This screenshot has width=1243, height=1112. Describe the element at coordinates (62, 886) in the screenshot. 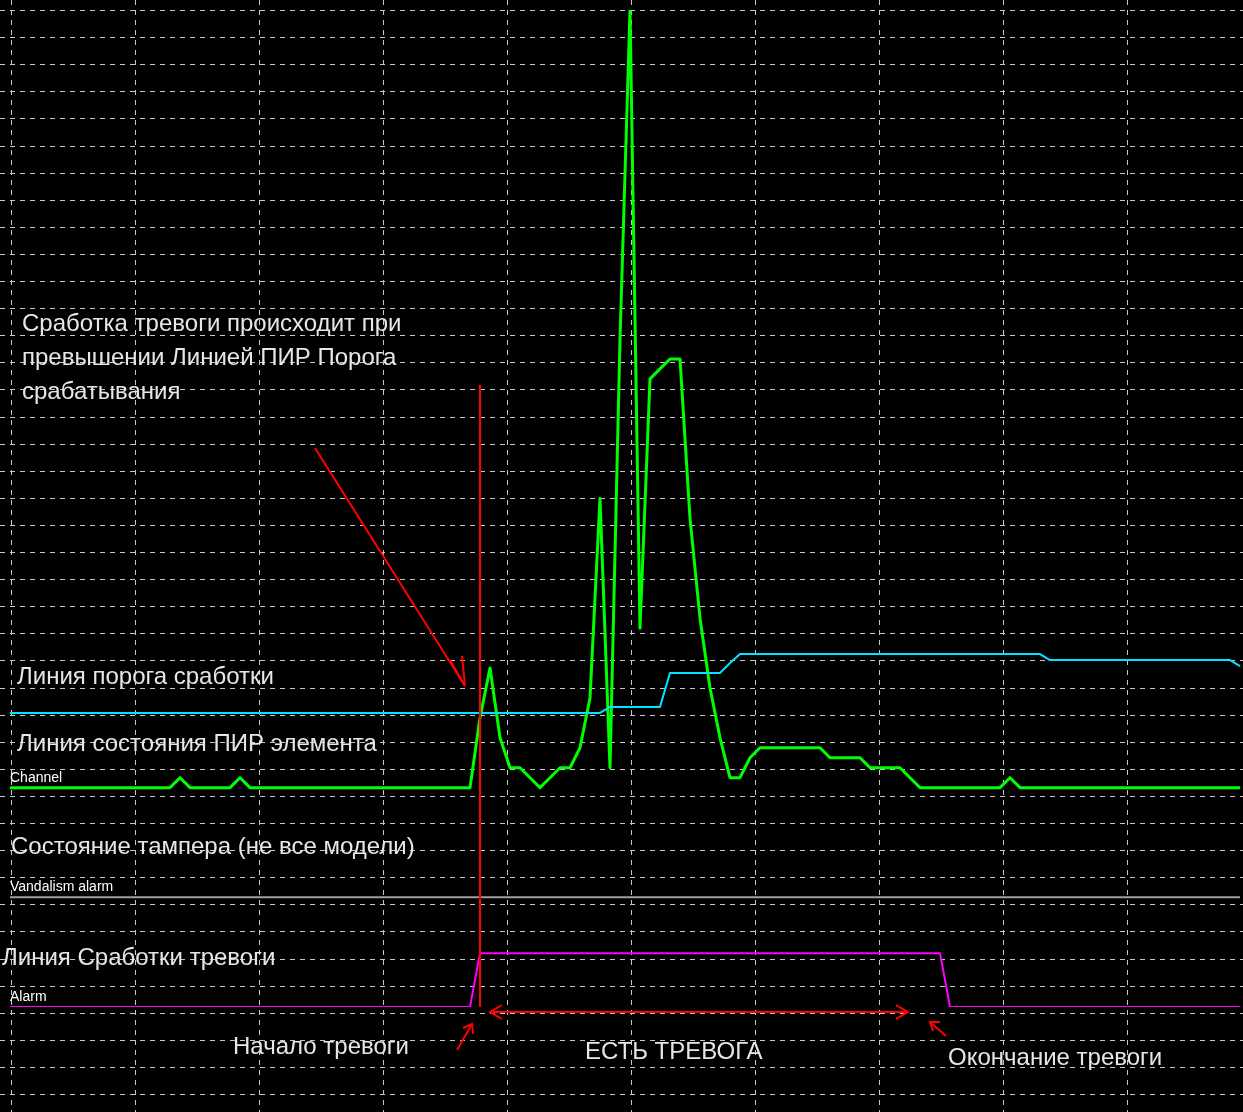

I see `series-label: Vandalism alarm` at that location.